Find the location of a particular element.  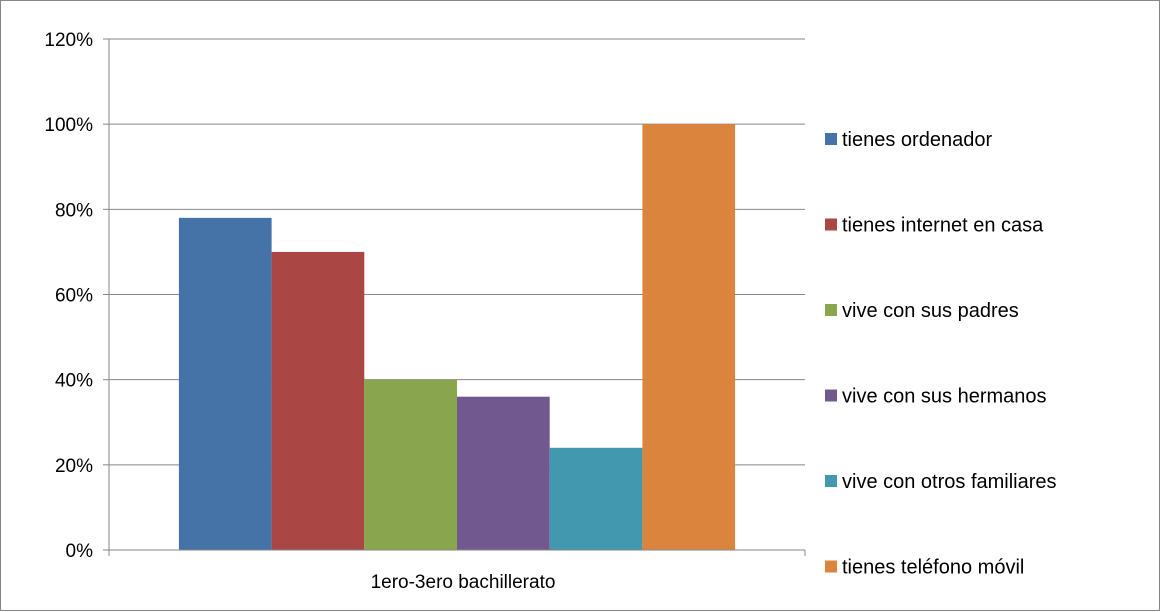

legend-item: tienes teléfono móvil is located at coordinates (924, 568).